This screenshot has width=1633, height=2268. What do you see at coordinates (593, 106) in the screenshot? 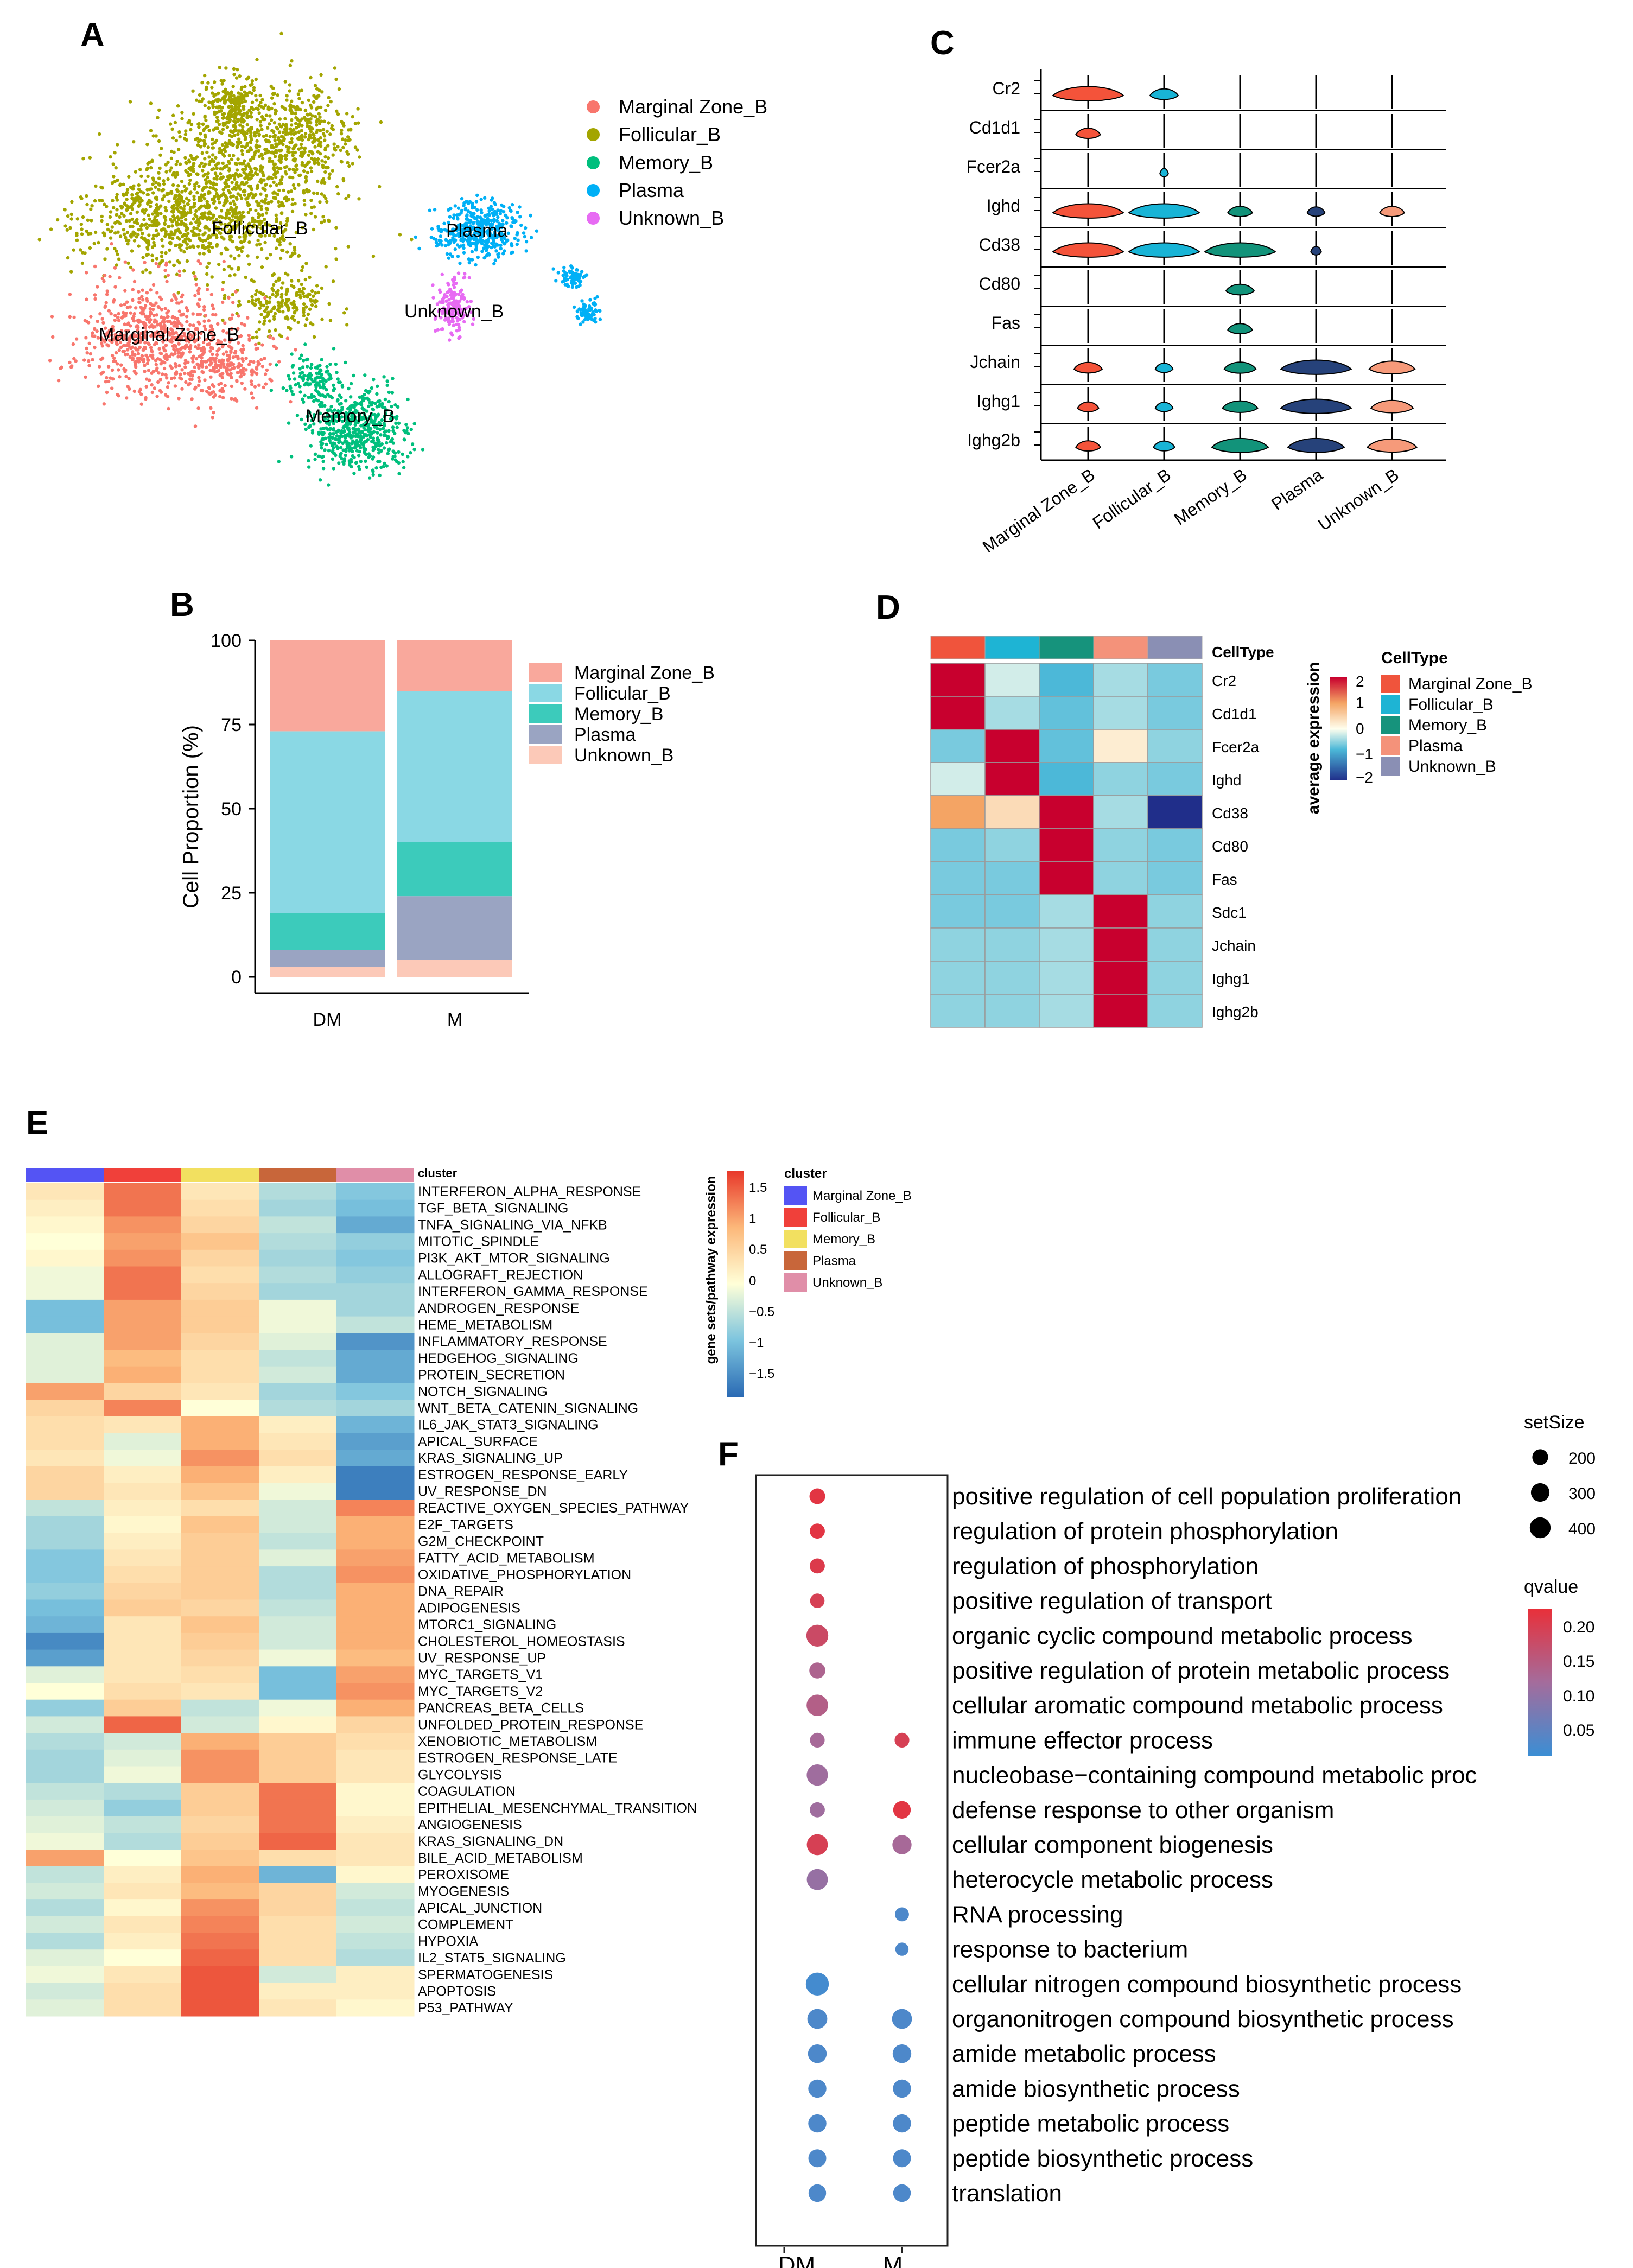
I see `legend-swatch-marginal` at bounding box center [593, 106].